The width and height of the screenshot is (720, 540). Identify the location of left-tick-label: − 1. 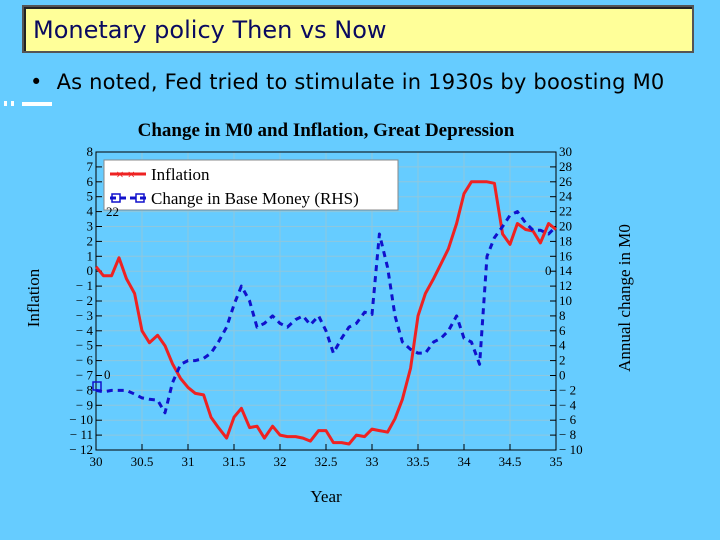
(84, 285).